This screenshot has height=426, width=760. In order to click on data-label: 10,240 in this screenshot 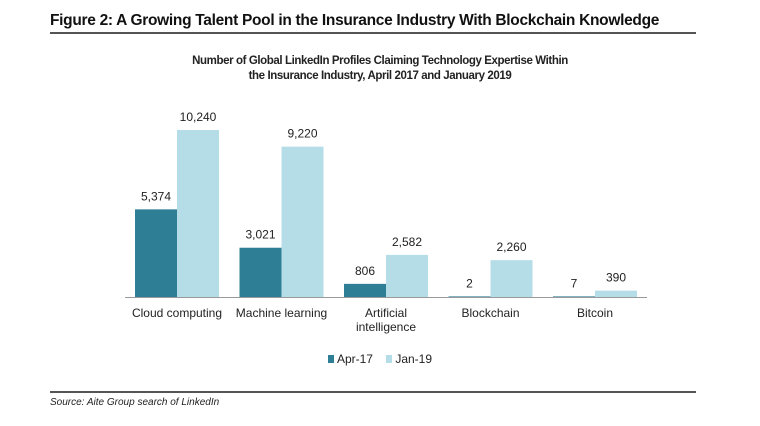, I will do `click(198, 117)`.